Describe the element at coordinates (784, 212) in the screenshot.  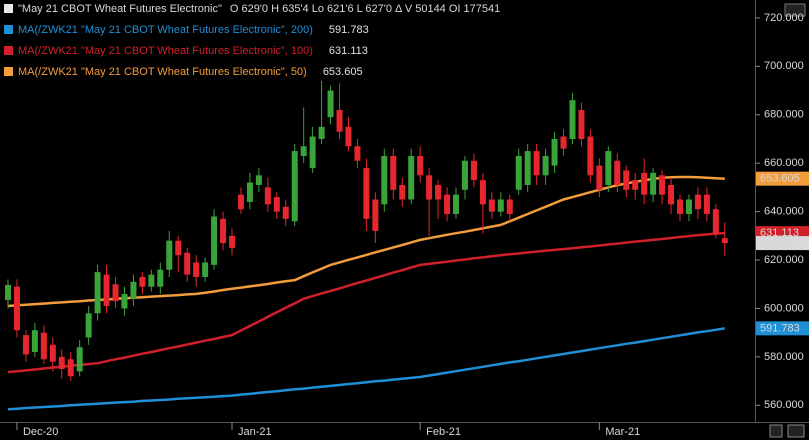
I see `y-tick-label: 640.000` at that location.